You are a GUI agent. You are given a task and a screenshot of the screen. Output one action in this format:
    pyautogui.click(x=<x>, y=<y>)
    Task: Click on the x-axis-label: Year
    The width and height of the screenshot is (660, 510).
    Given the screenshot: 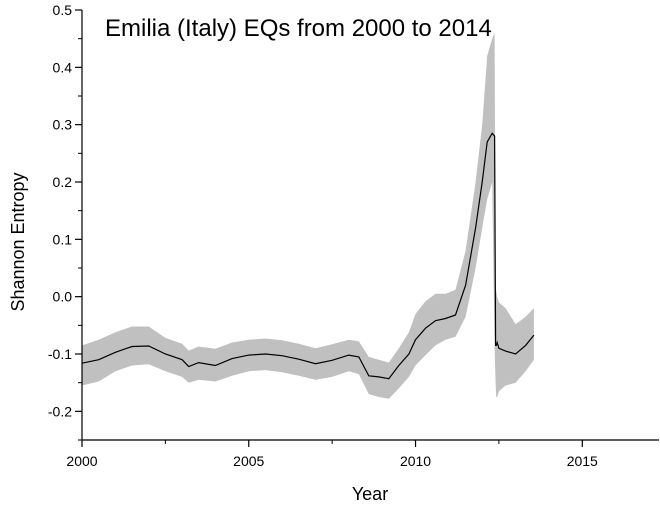 What is the action you would take?
    pyautogui.click(x=370, y=494)
    